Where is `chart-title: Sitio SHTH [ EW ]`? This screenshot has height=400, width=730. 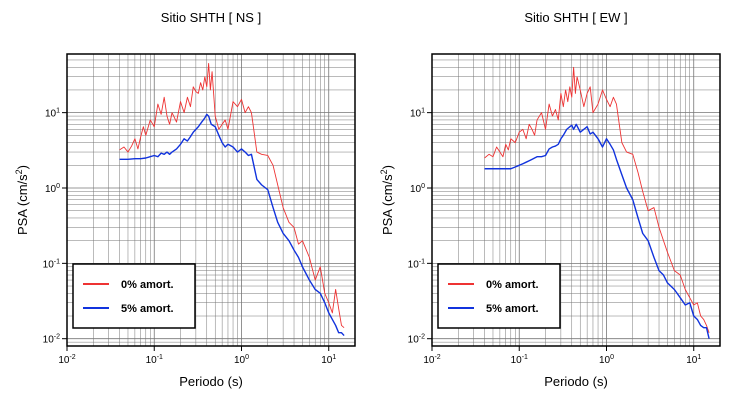 chart-title: Sitio SHTH [ EW ] is located at coordinates (575, 17).